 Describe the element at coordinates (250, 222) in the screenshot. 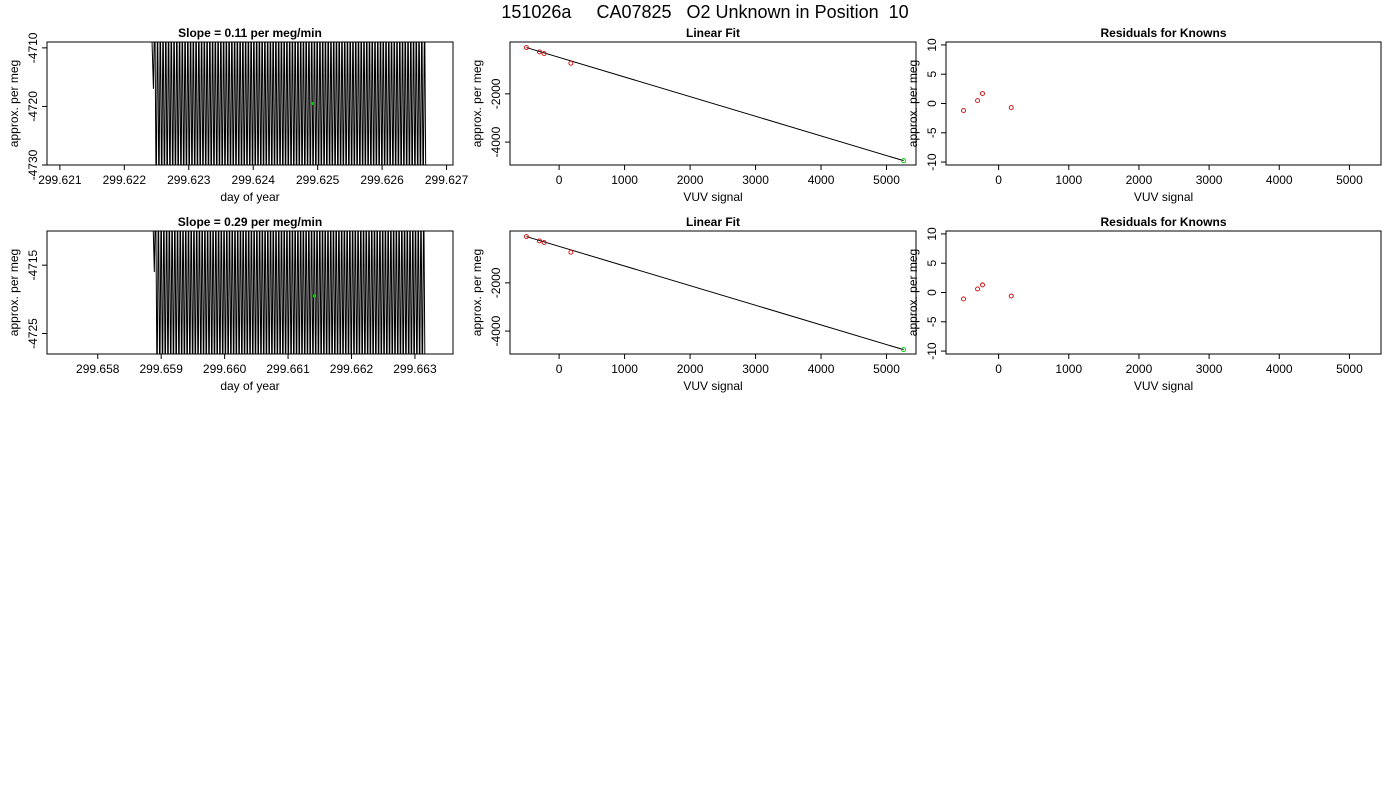

I see `panel-title: Slope = 0.29 per meg/min` at that location.